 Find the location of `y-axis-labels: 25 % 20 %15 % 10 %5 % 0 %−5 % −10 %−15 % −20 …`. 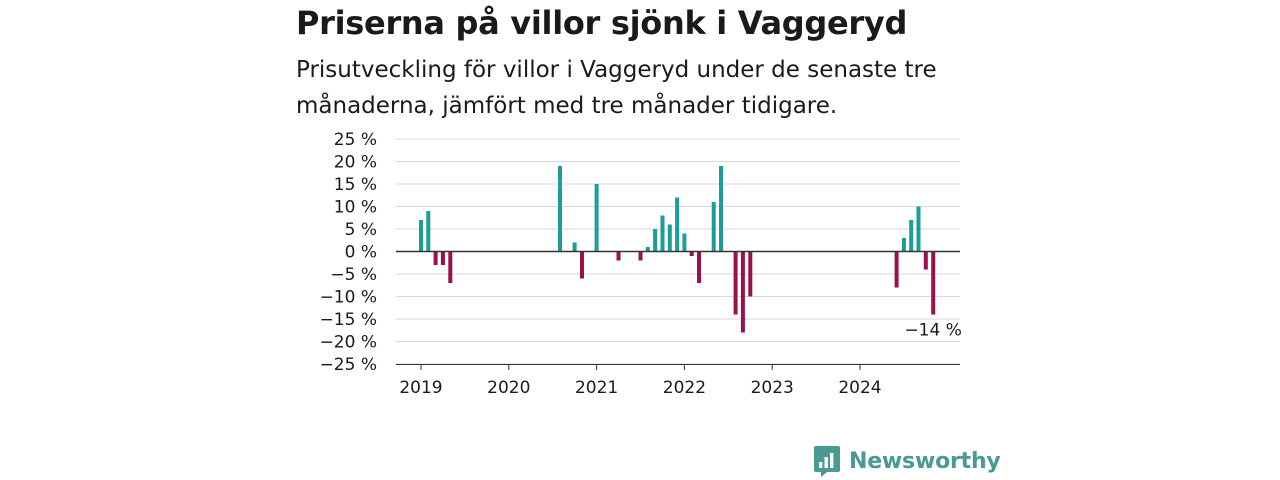

y-axis-labels: 25 % 20 %15 % 10 %5 % 0 %−5 % −10 %−15 % −20 … is located at coordinates (348, 252).